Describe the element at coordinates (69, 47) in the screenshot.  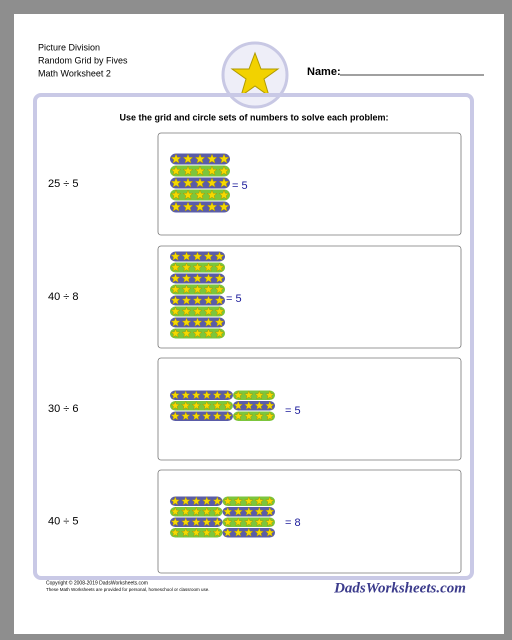
I see `header-line: Picture Division` at that location.